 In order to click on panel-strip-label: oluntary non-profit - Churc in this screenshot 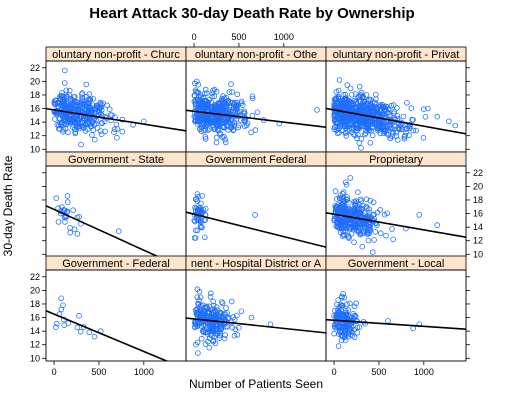, I will do `click(116, 55)`.